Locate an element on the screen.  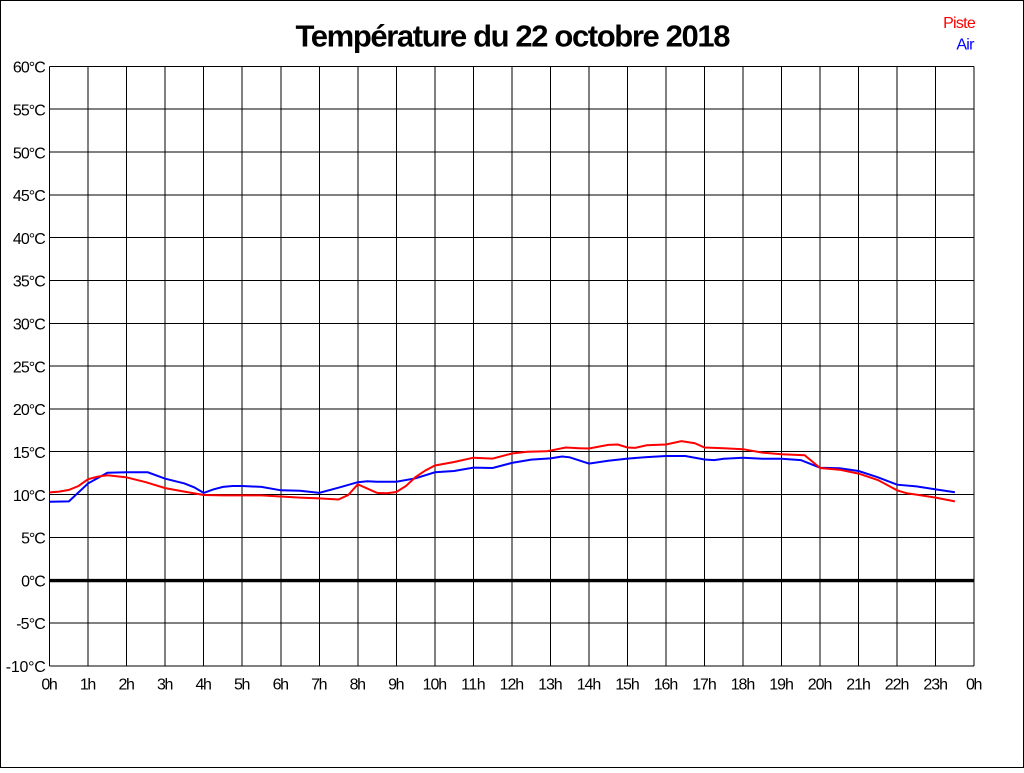
svg-text: 50°C is located at coordinates (29, 153).